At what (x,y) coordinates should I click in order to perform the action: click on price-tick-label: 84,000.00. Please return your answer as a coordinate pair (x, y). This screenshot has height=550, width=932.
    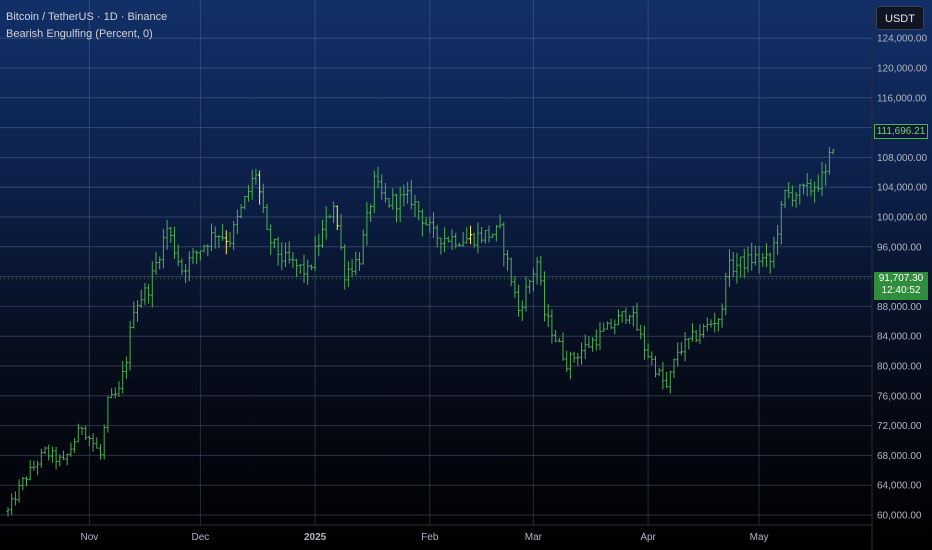
    Looking at the image, I should click on (899, 337).